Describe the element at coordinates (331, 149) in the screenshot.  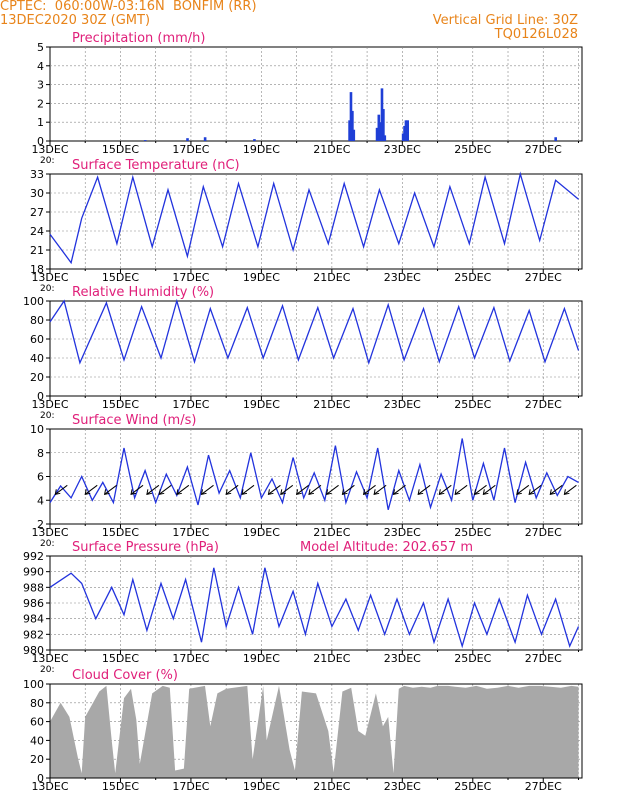
I see `precipitation-xtick-label: 21DEC` at that location.